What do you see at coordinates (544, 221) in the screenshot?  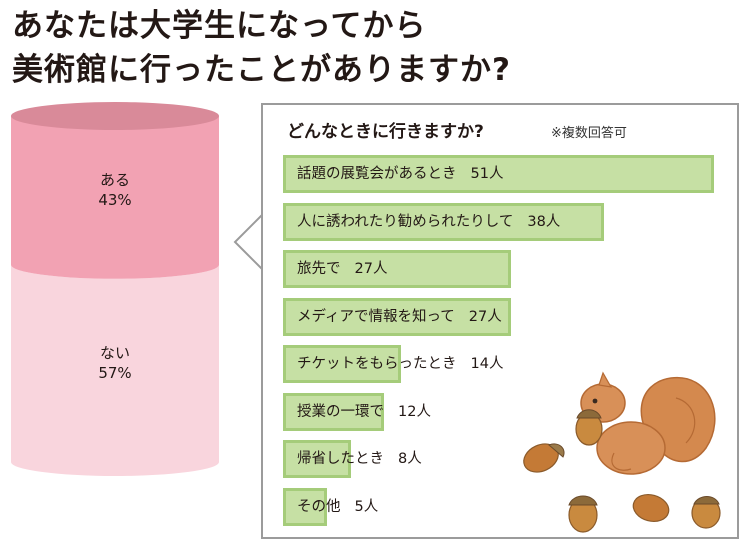 I see `bar-value: 38人` at bounding box center [544, 221].